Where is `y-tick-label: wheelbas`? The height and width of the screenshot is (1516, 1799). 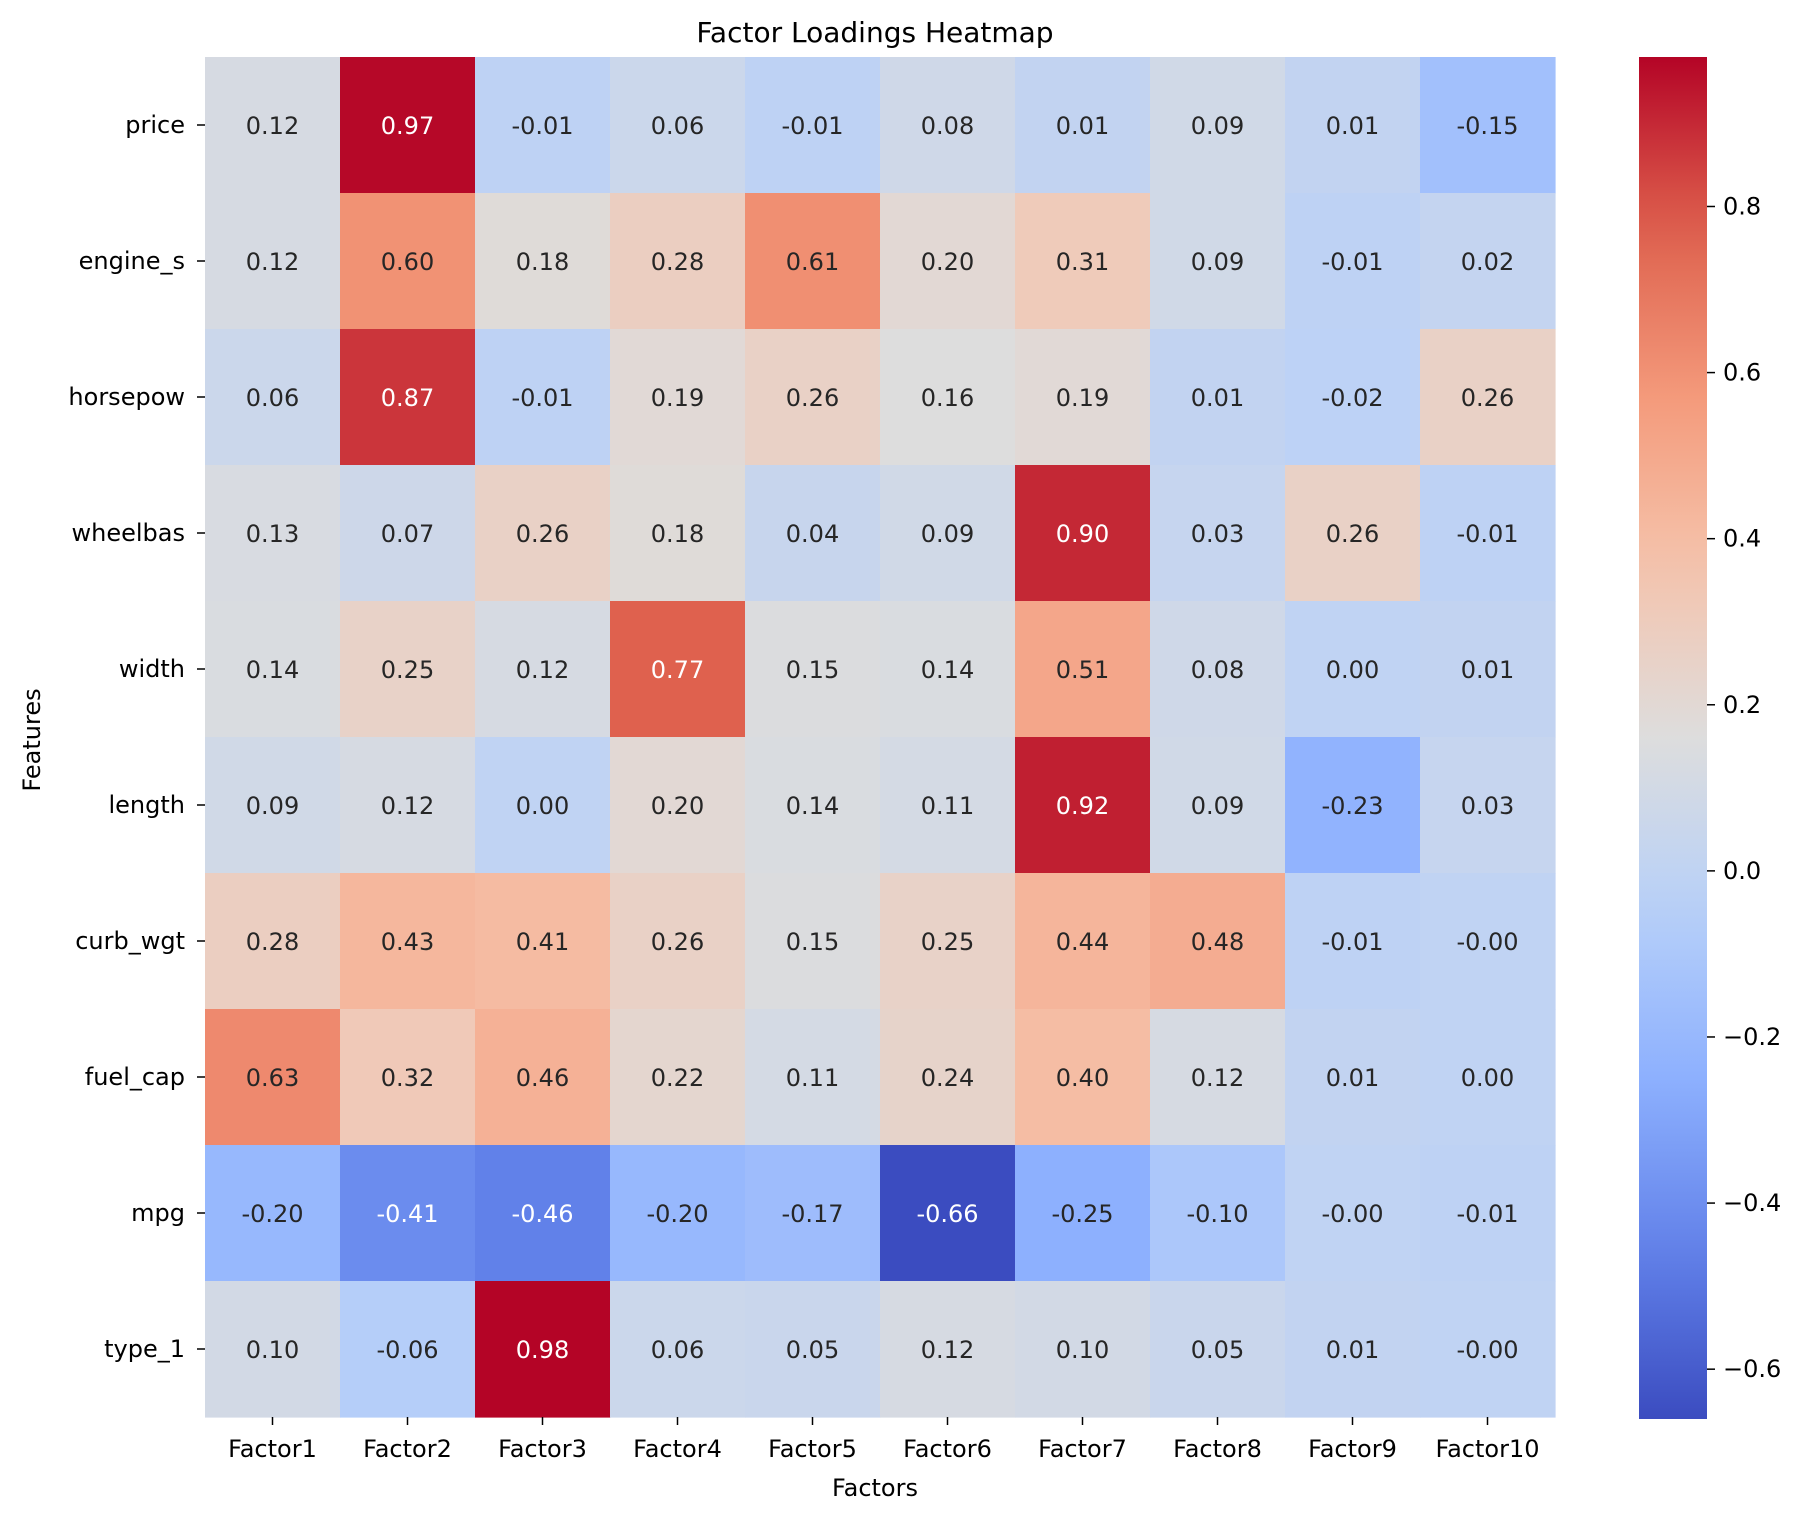
y-tick-label: wheelbas is located at coordinates (128, 533).